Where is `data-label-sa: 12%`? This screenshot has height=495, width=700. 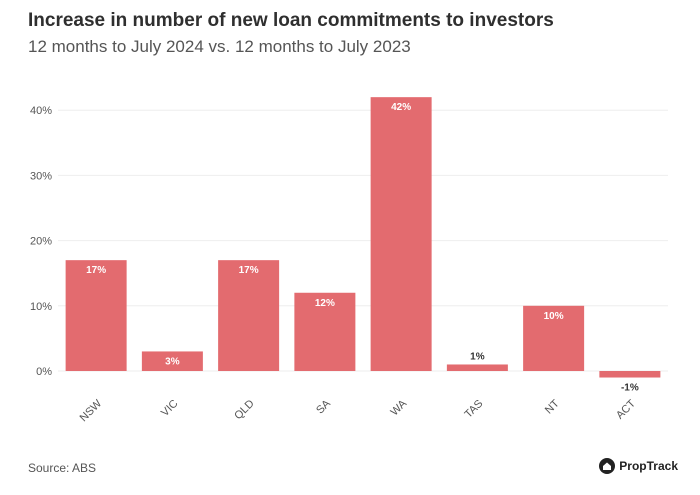 data-label-sa: 12% is located at coordinates (325, 303).